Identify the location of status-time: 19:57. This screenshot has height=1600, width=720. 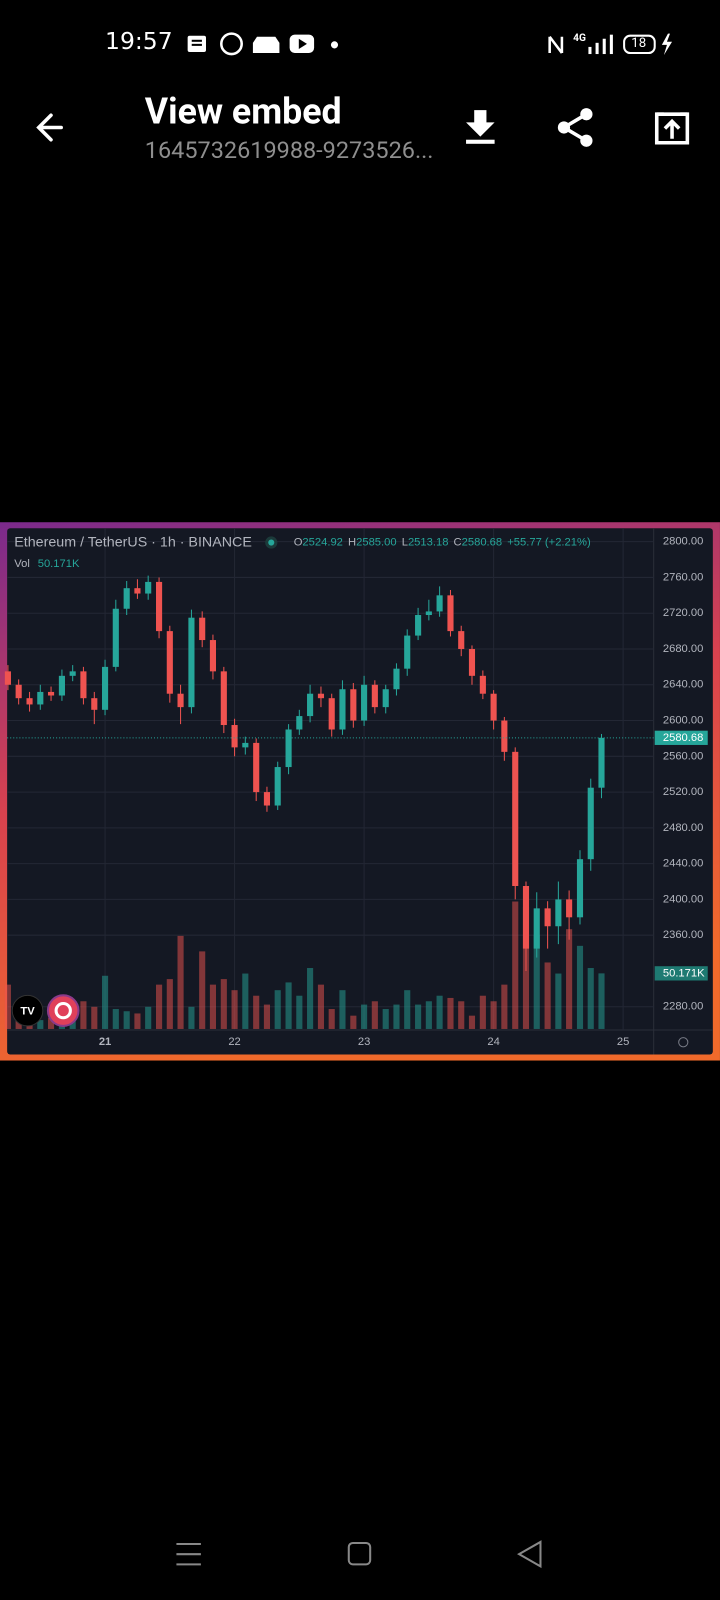
(139, 42).